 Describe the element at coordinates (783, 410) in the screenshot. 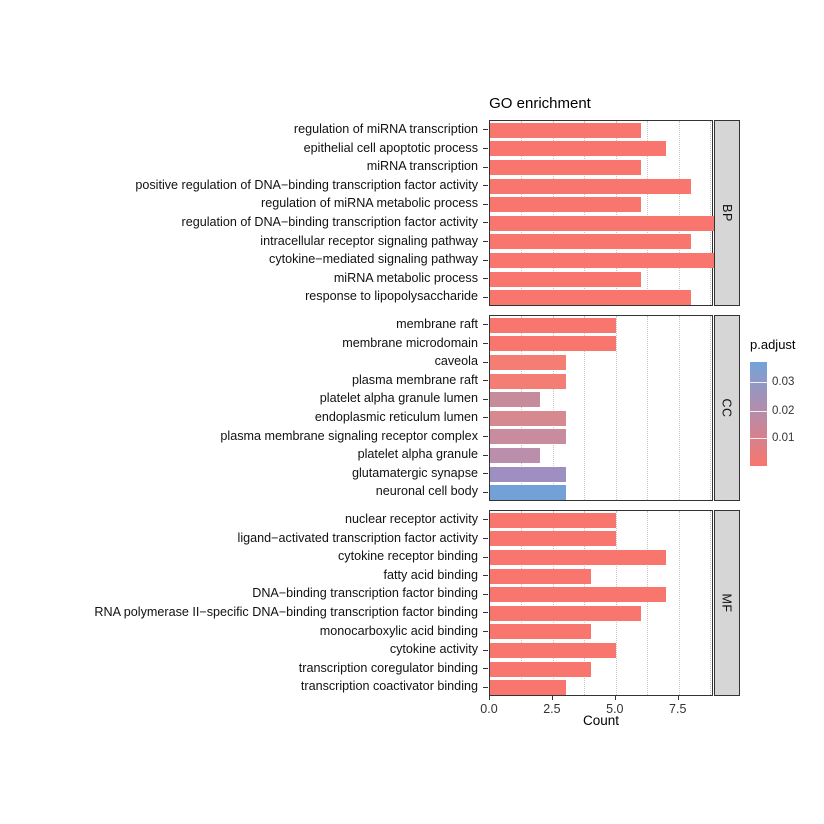

I see `legend-tick-label: 0.02` at that location.